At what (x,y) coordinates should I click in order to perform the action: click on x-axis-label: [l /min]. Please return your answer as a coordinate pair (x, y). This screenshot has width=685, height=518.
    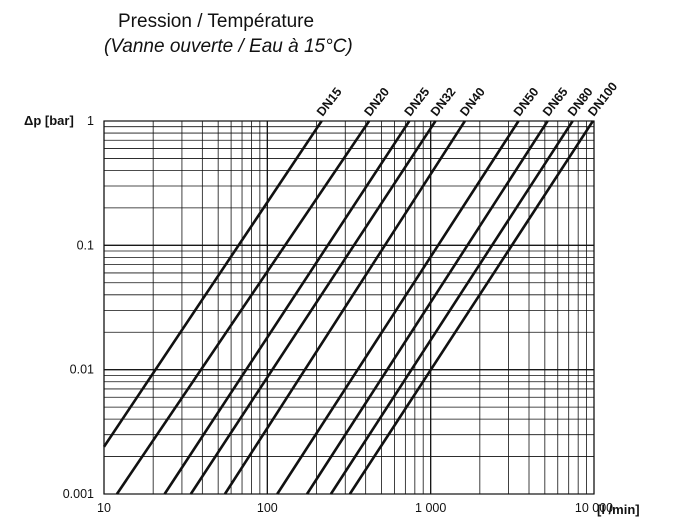
    Looking at the image, I should click on (618, 509).